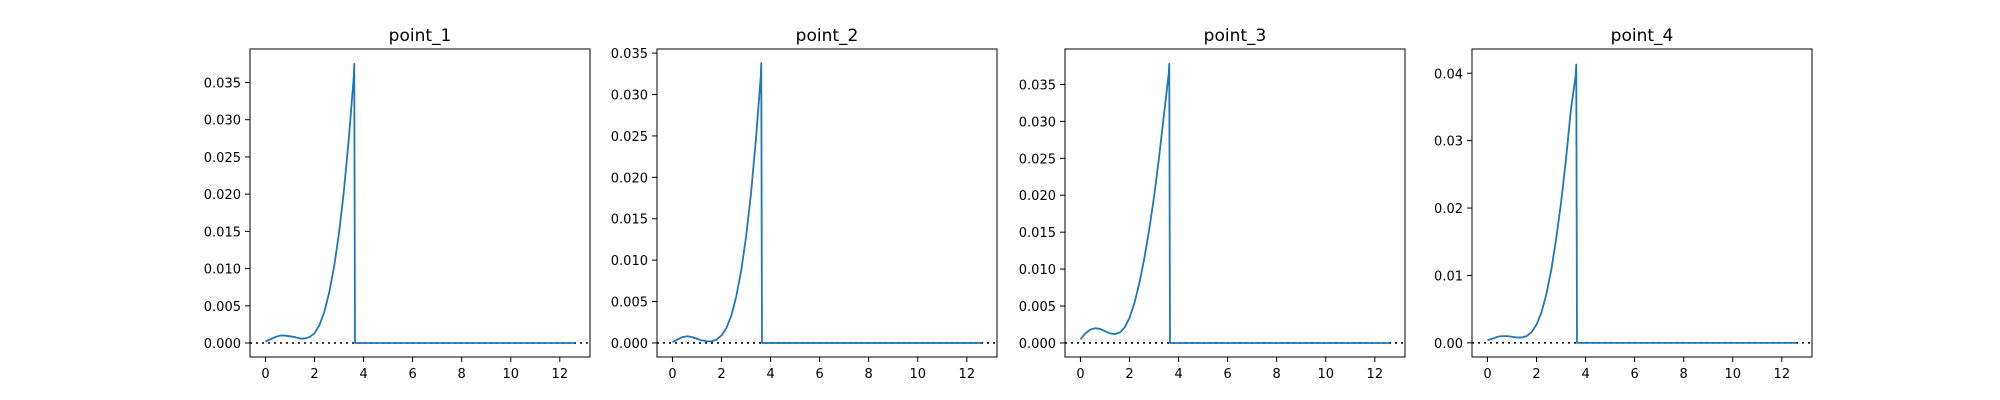 Image resolution: width=2000 pixels, height=400 pixels. I want to click on y-tick-label: 0.03, so click(1448, 142).